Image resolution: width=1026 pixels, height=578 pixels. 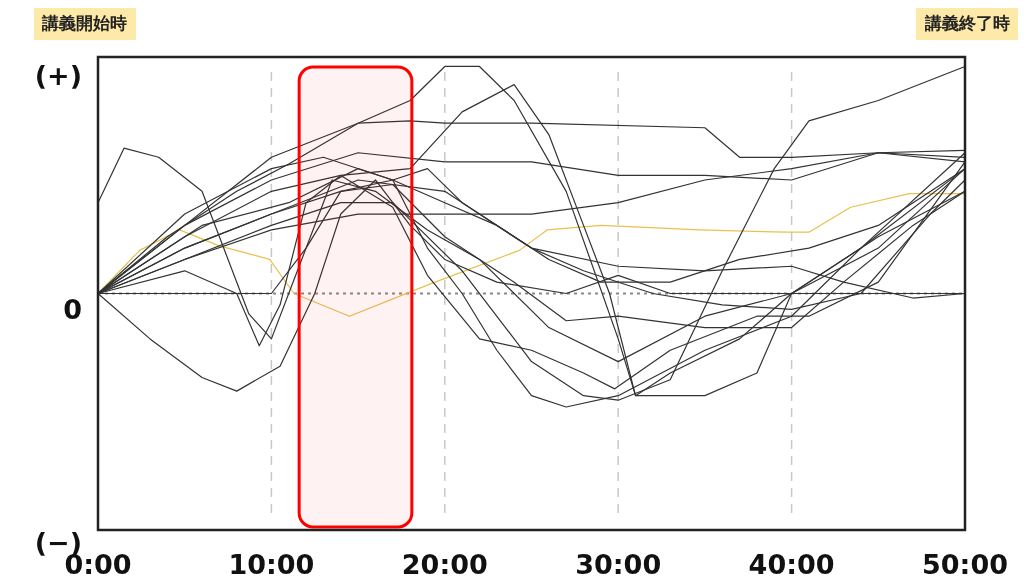 What do you see at coordinates (271, 563) in the screenshot?
I see `x-tick-label: 10:00` at bounding box center [271, 563].